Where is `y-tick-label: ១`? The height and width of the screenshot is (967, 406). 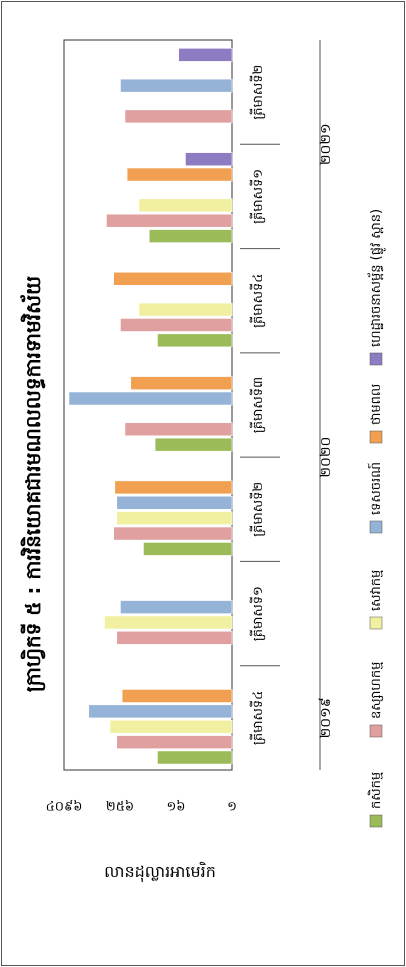 y-tick-label: ១ is located at coordinates (232, 807).